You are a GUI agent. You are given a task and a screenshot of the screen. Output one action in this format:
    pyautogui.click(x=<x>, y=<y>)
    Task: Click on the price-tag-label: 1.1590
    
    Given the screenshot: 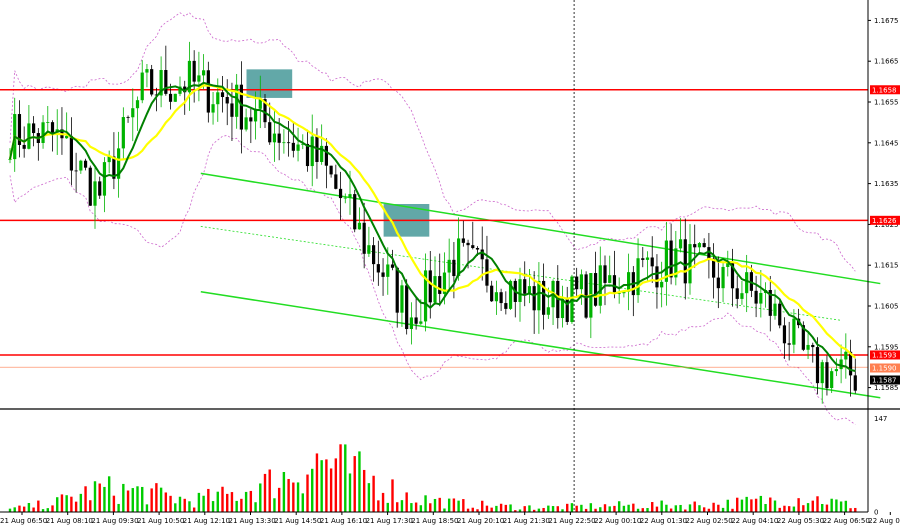 What is the action you would take?
    pyautogui.click(x=884, y=369)
    